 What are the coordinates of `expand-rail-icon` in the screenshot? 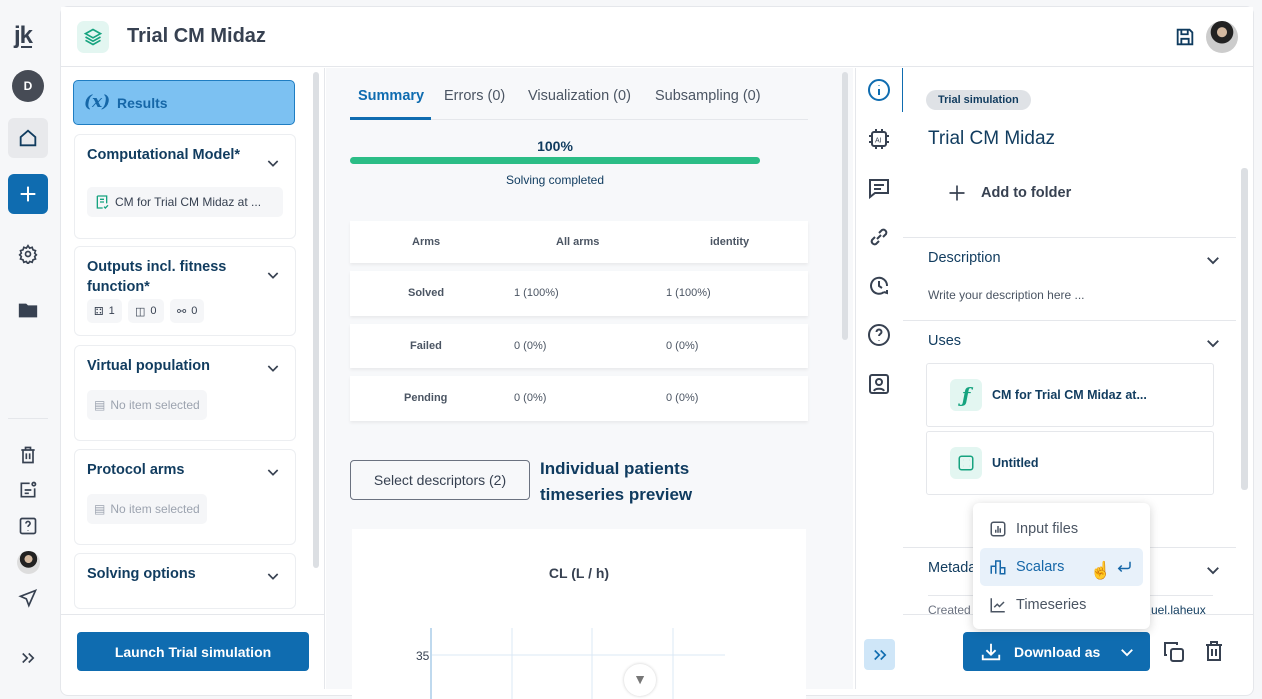 It's located at (28, 658).